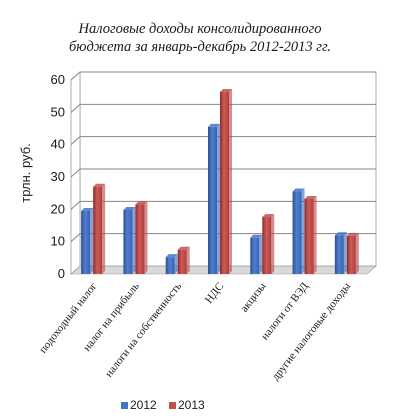 This screenshot has height=419, width=401. I want to click on y-tick-label: 60, so click(58, 79).